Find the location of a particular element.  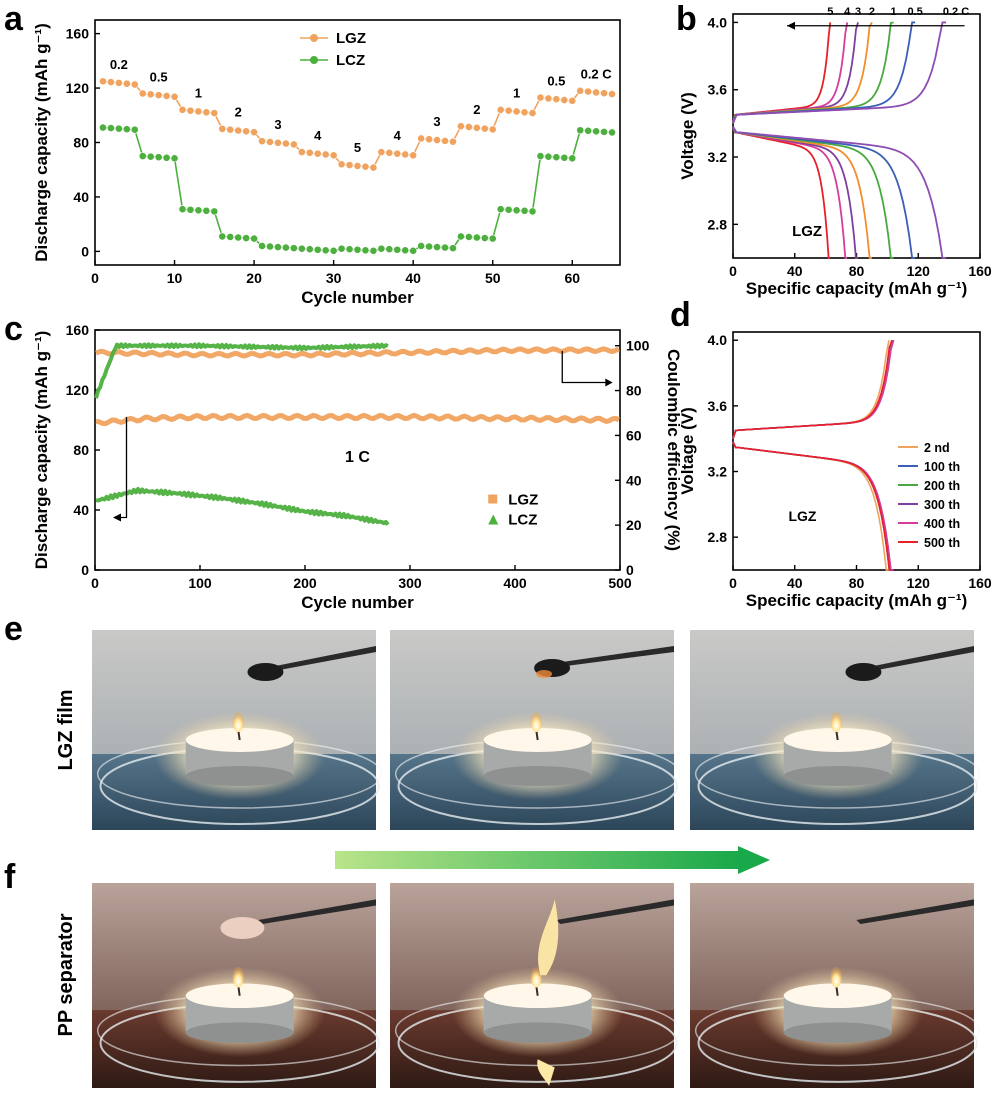

rate-label: 0.5 is located at coordinates (159, 76).